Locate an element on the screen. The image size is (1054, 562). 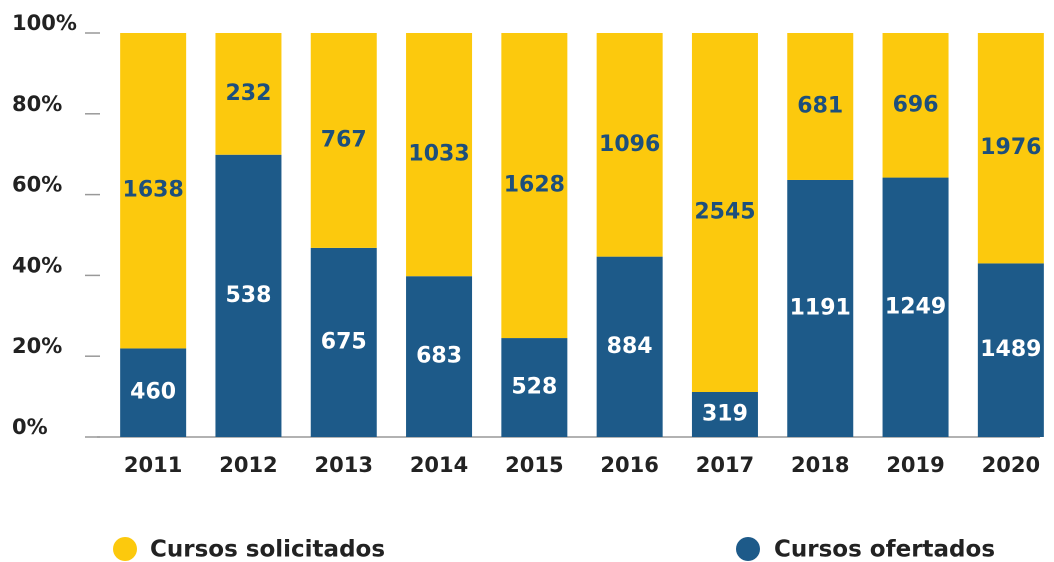
value-label: 2545 is located at coordinates (724, 212).